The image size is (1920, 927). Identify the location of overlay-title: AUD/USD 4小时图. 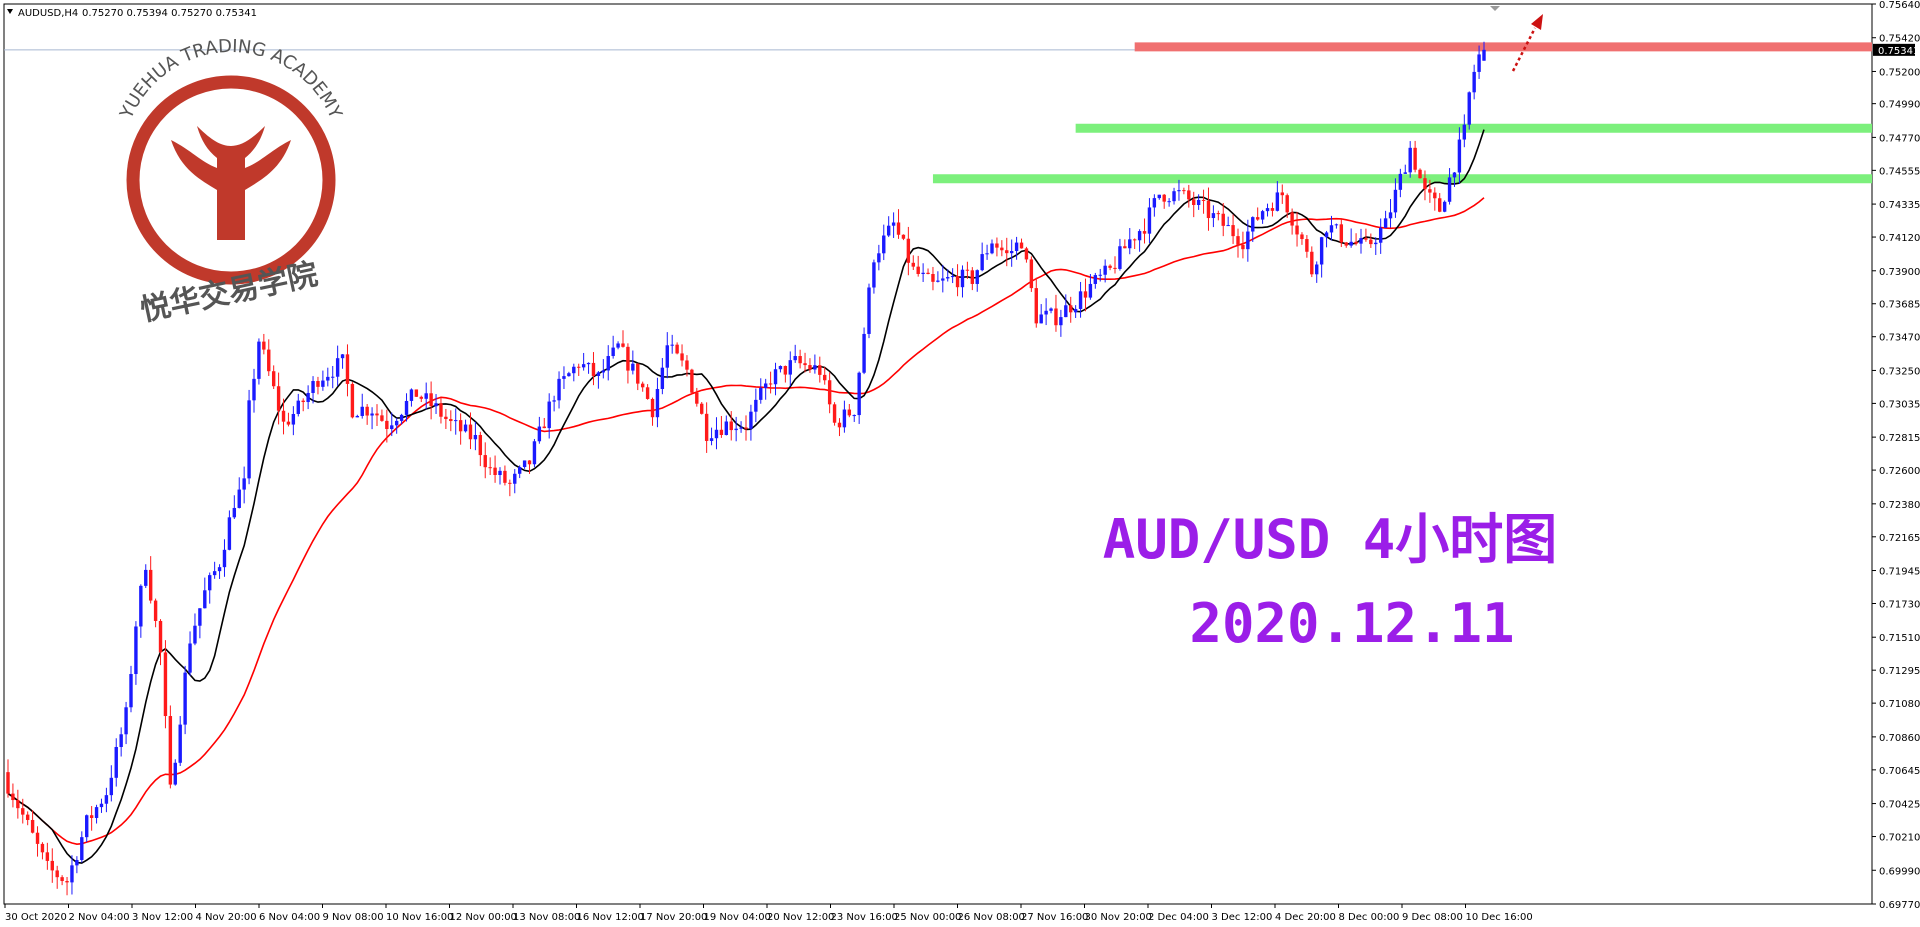
(1330, 539).